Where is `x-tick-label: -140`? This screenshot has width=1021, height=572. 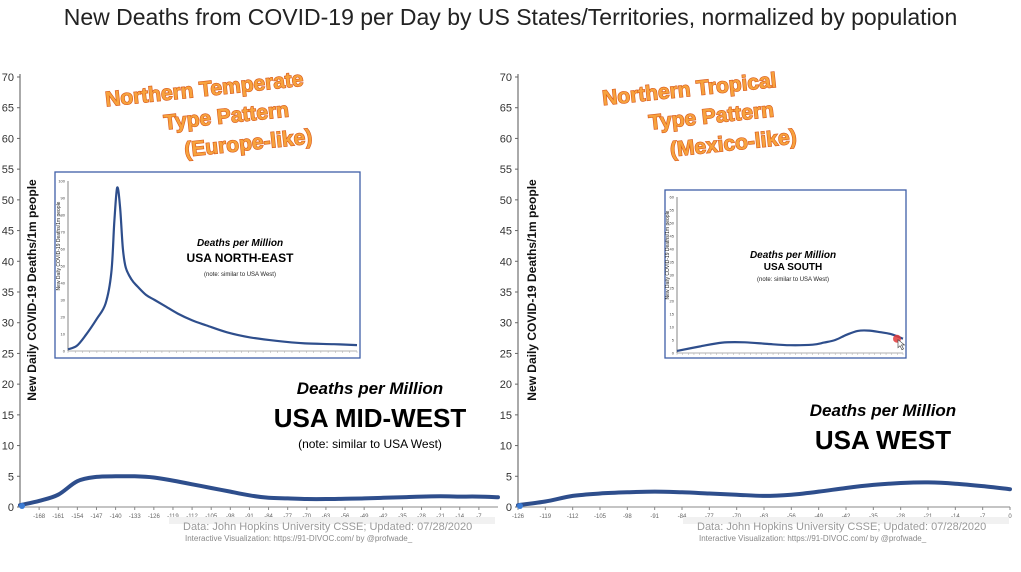
x-tick-label: -140 is located at coordinates (116, 517).